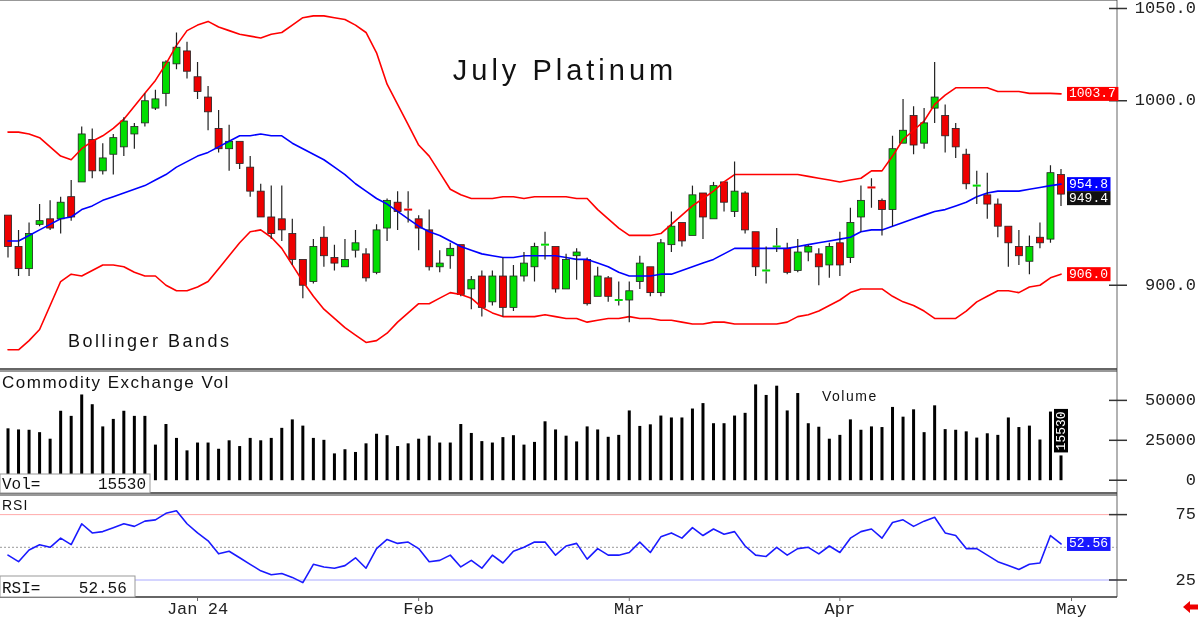 The width and height of the screenshot is (1200, 619). Describe the element at coordinates (150, 341) in the screenshot. I see `annotation: Bollinger Bands` at that location.